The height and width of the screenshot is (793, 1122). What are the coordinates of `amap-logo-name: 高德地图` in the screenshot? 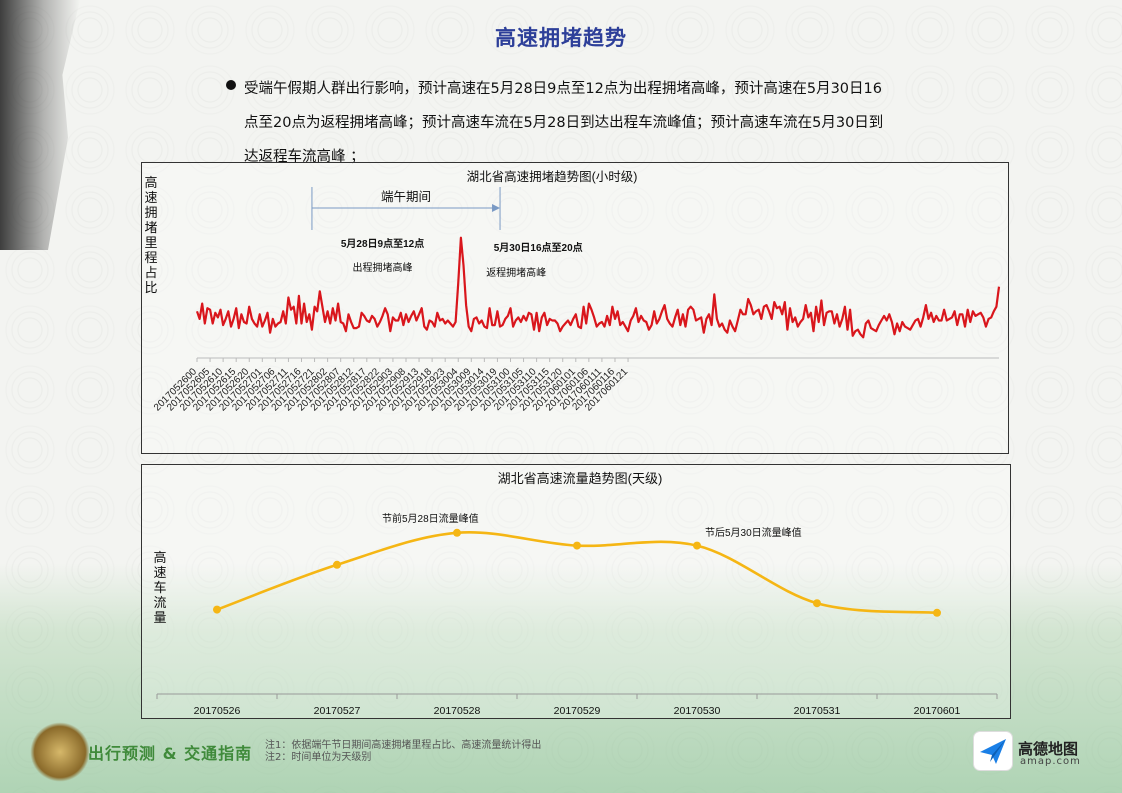 It's located at (1048, 749).